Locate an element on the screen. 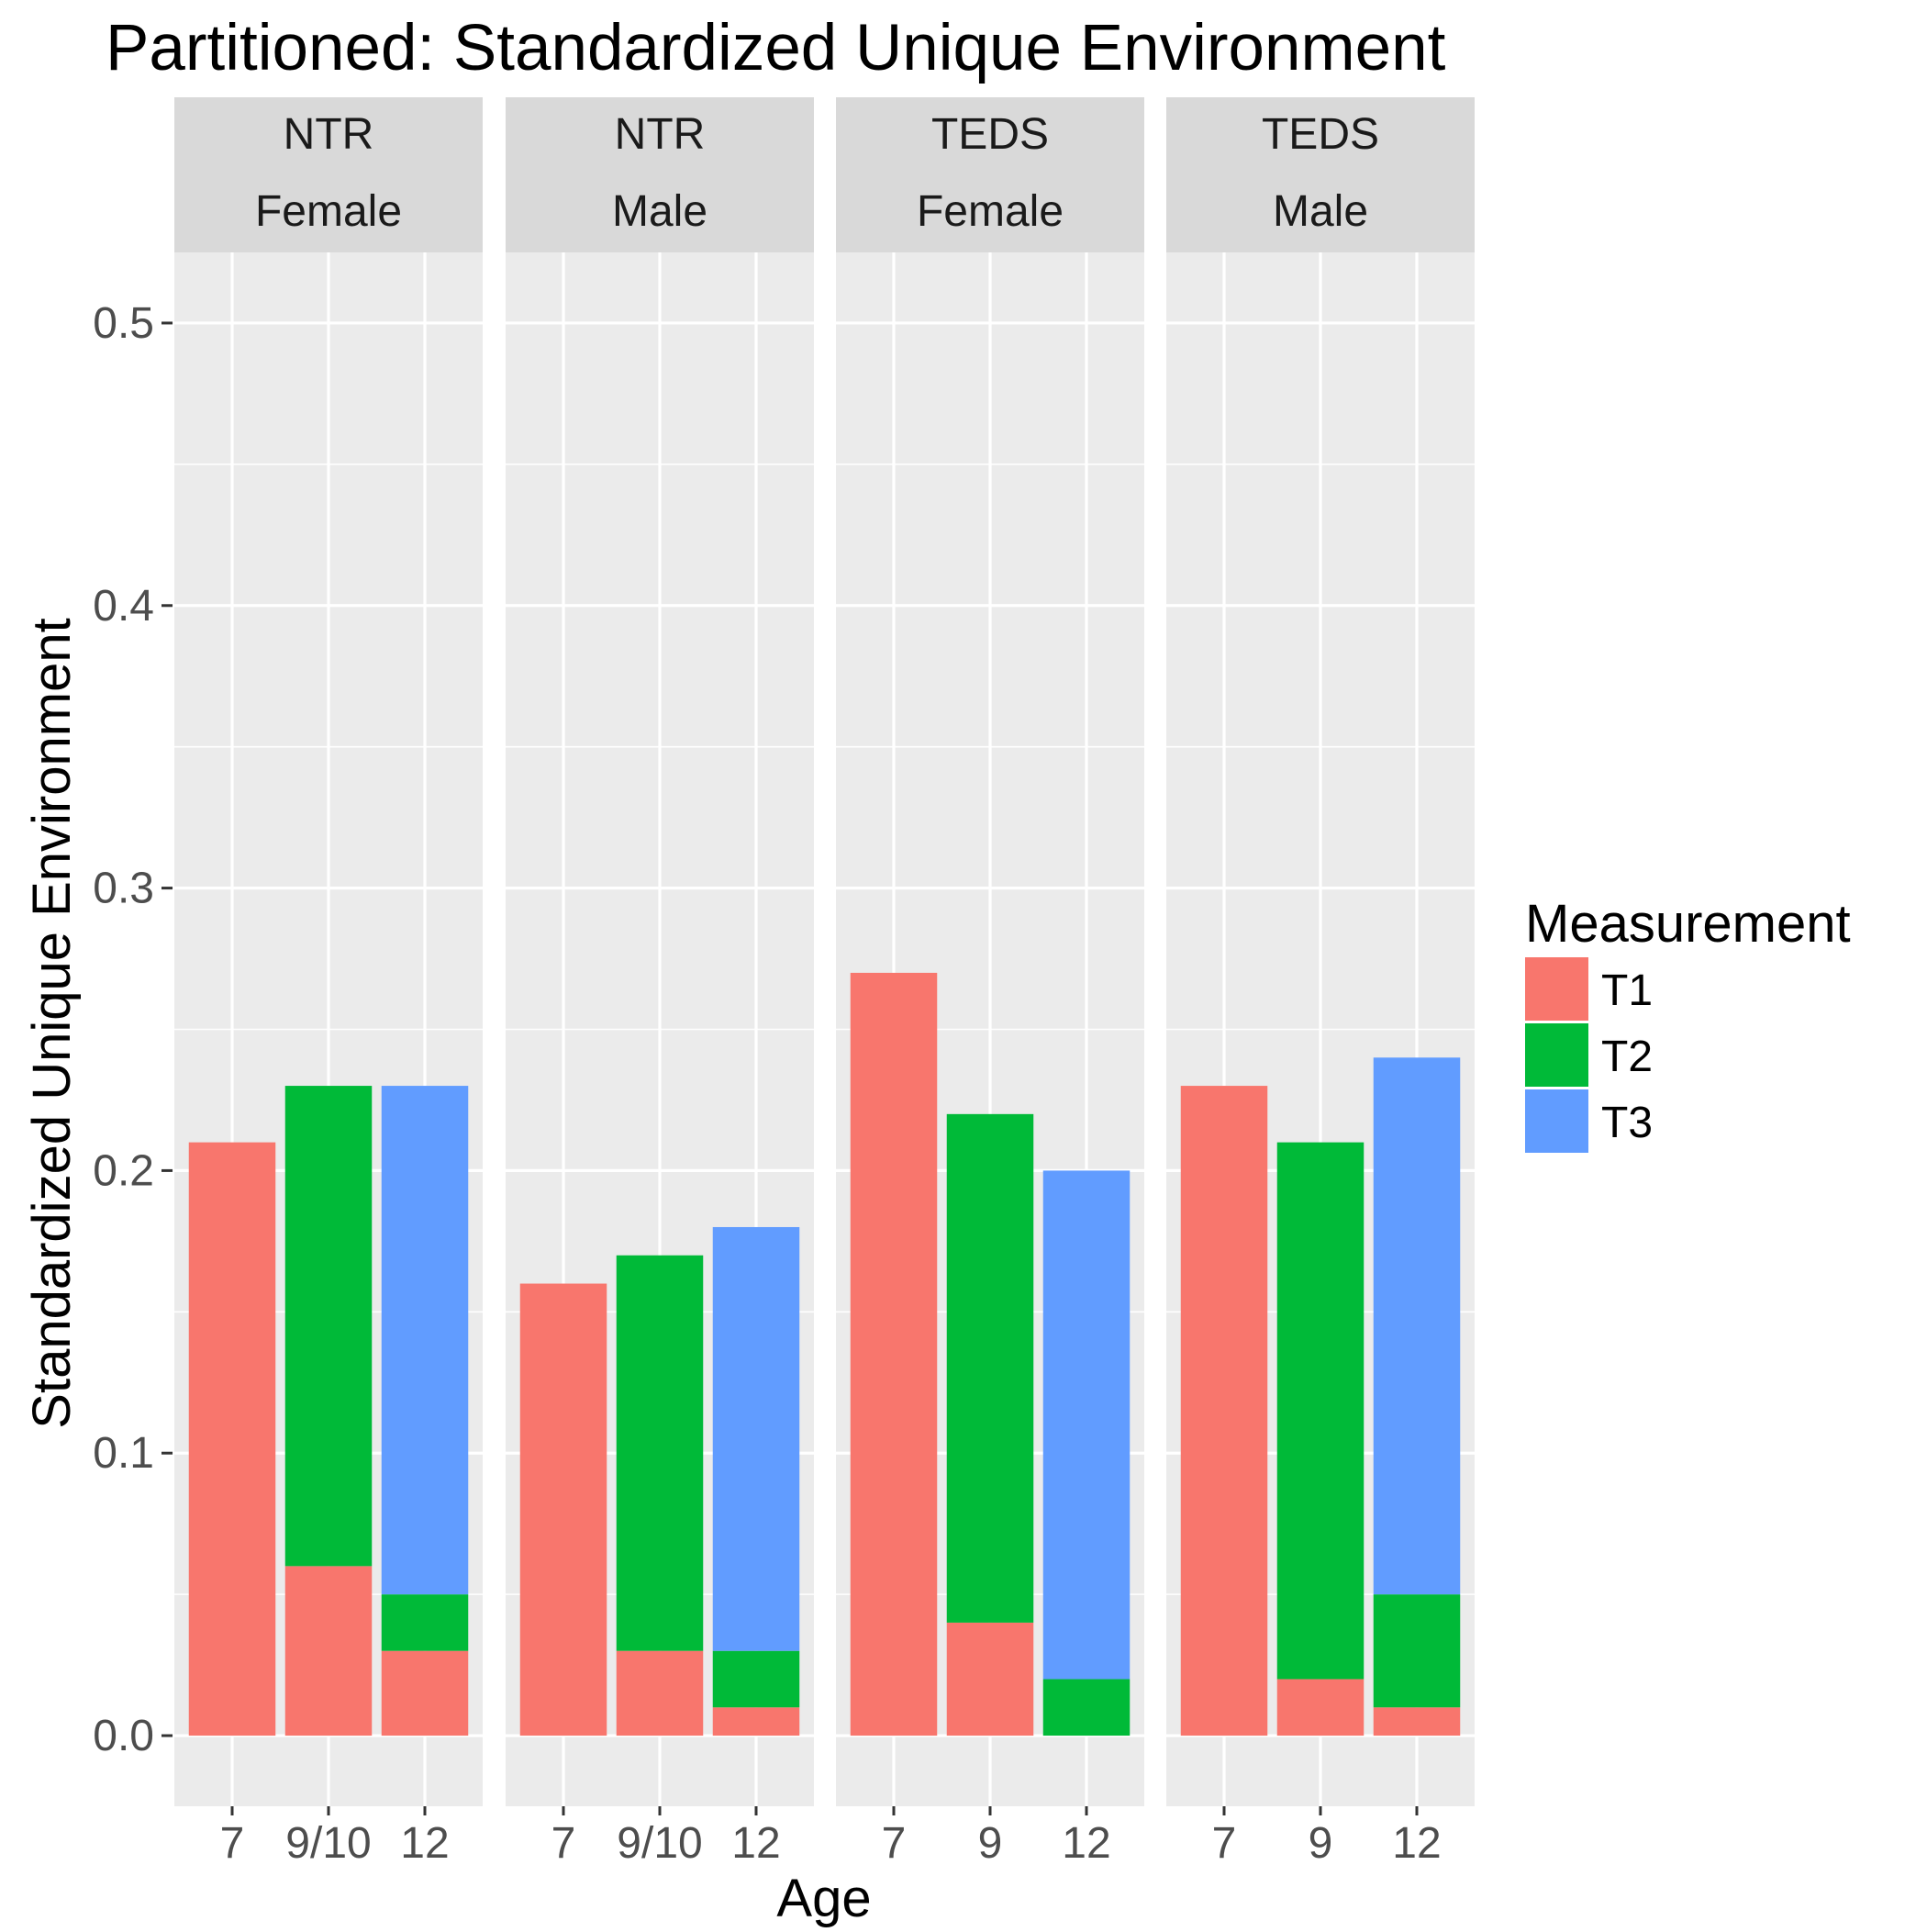  y-tick-label: 0.5 is located at coordinates (123, 323).